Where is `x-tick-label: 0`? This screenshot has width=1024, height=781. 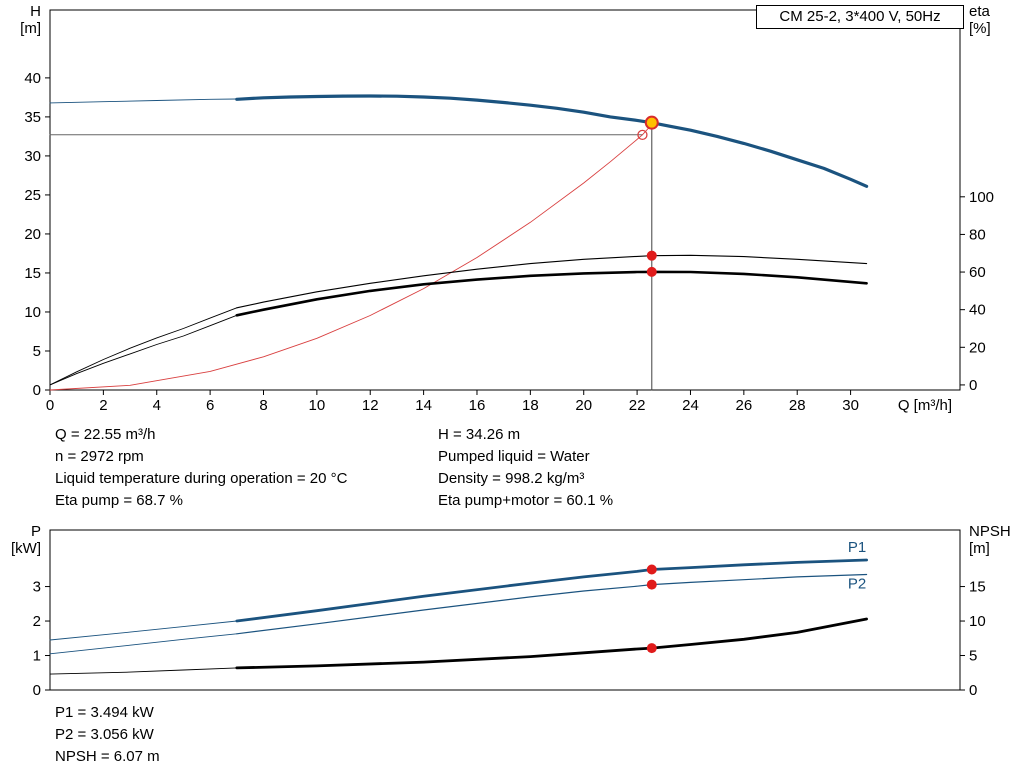 x-tick-label: 0 is located at coordinates (50, 405).